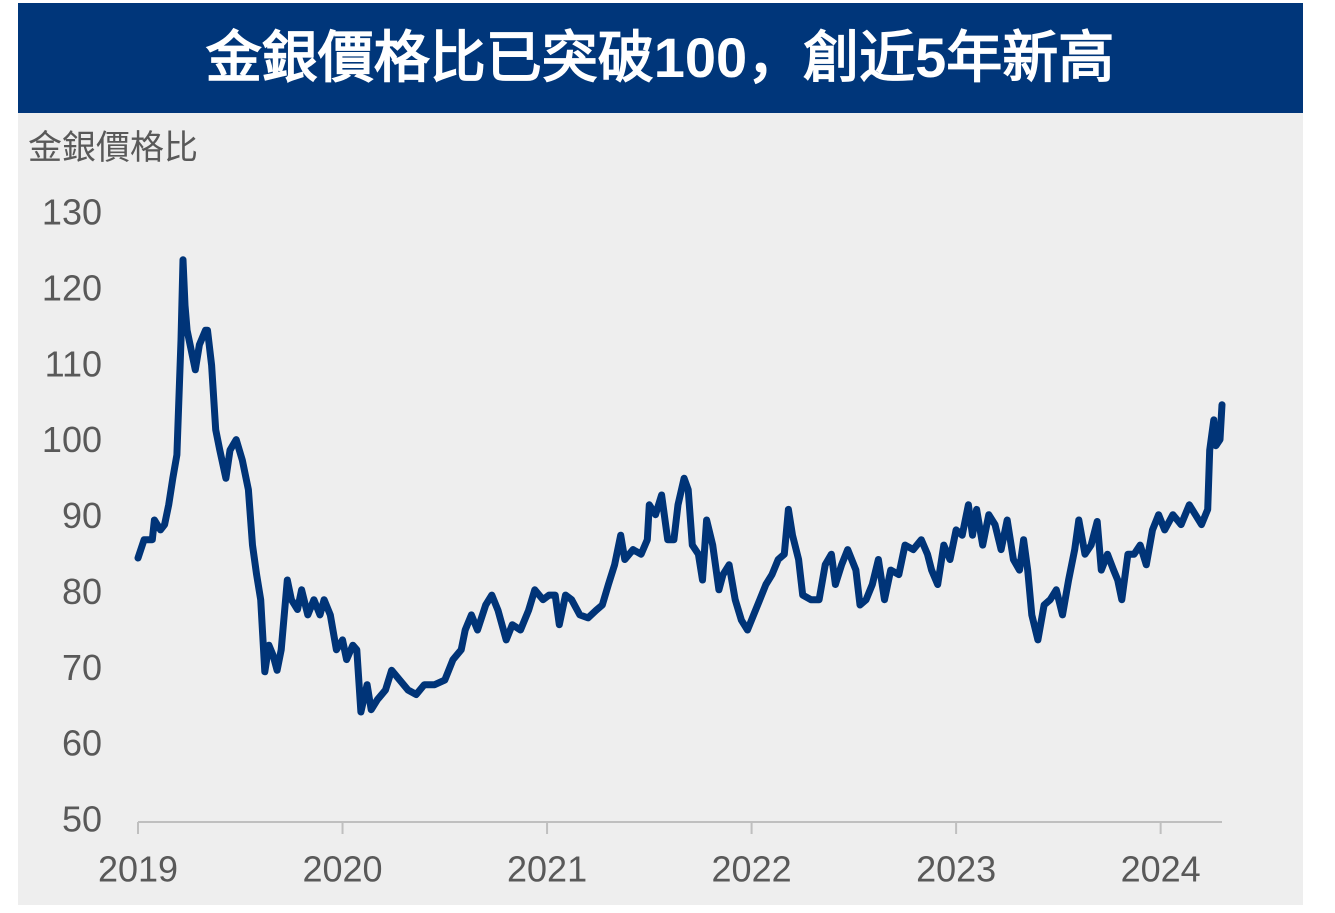  I want to click on chart-title: 金銀價格比已突破100，創近5年新高, so click(660, 57).